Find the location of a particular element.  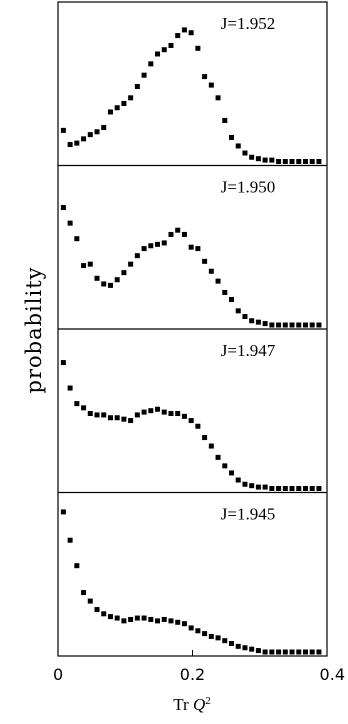

x-axis-label-var: Q is located at coordinates (199, 704).